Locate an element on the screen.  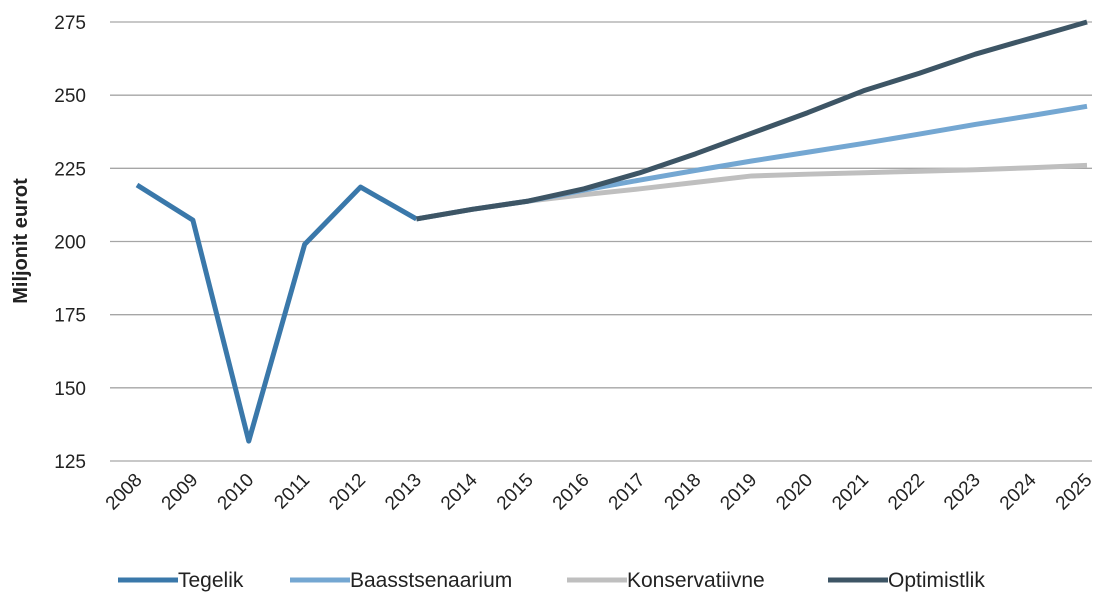
legend-label: Optimistlik is located at coordinates (936, 580).